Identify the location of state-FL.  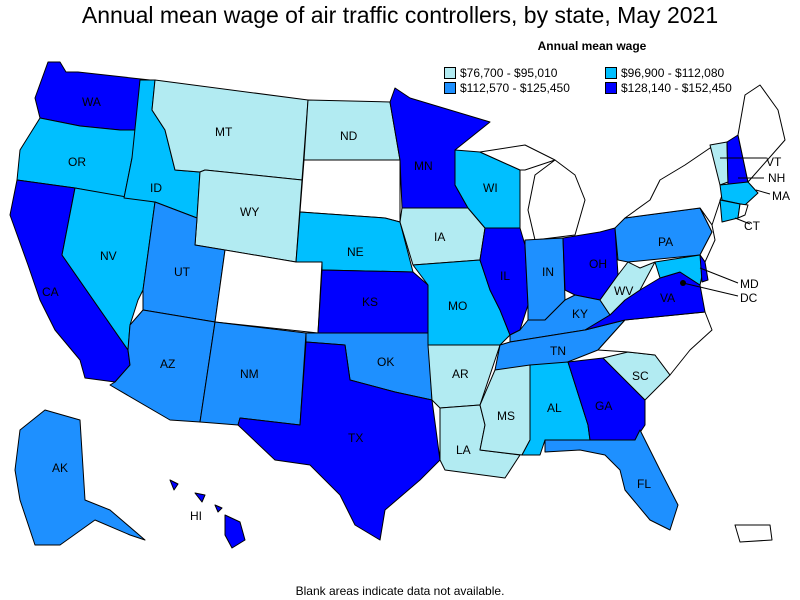
(611, 480).